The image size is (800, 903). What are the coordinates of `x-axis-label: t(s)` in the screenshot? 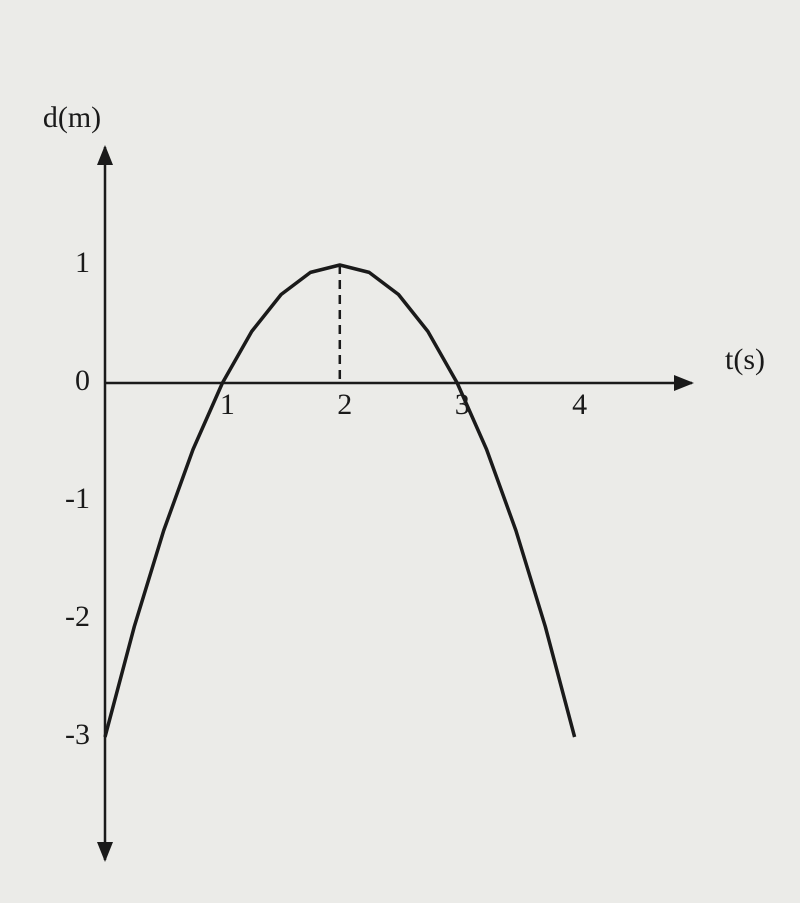 It's located at (745, 359).